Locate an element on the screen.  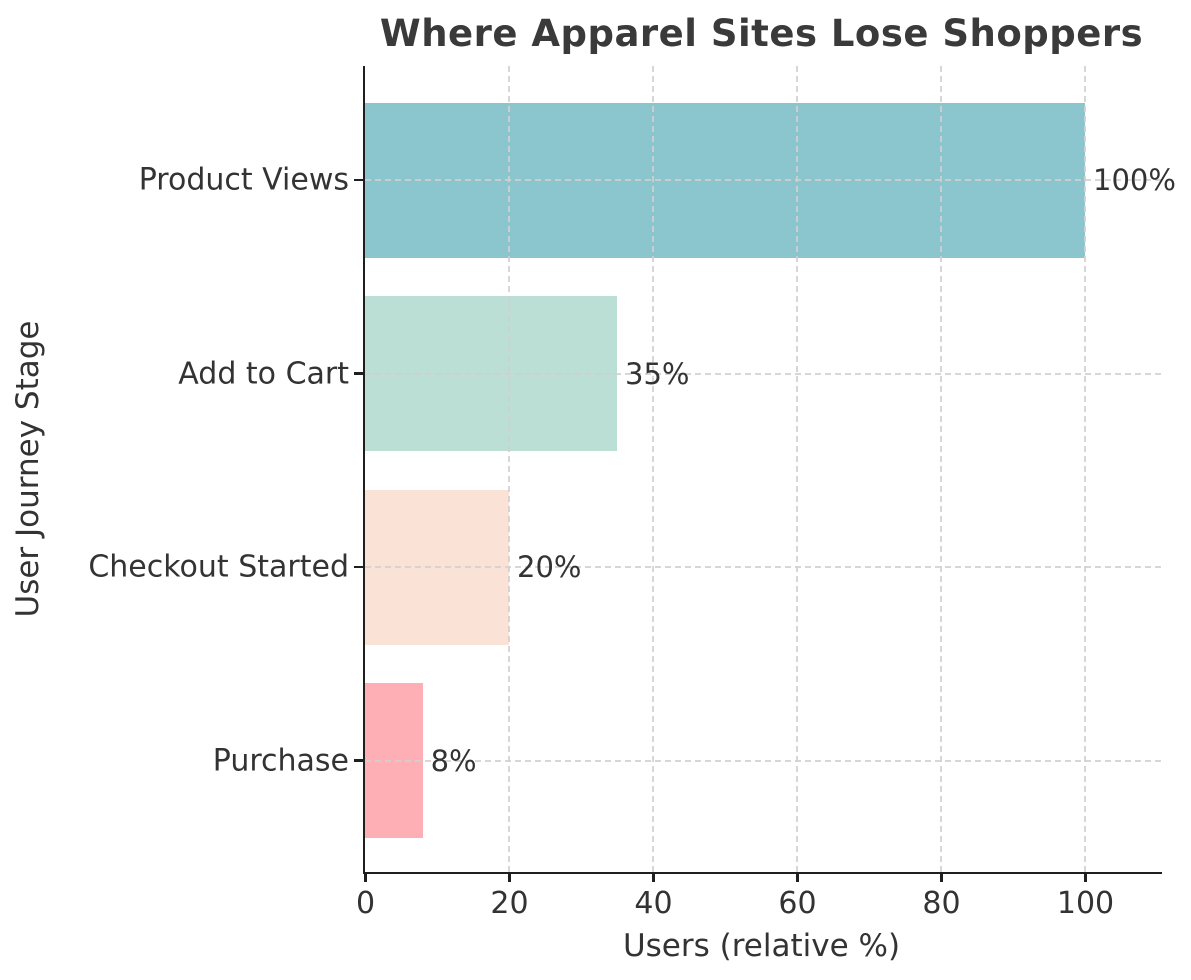
y-tick-label-product-views: Product Views is located at coordinates (243, 180).